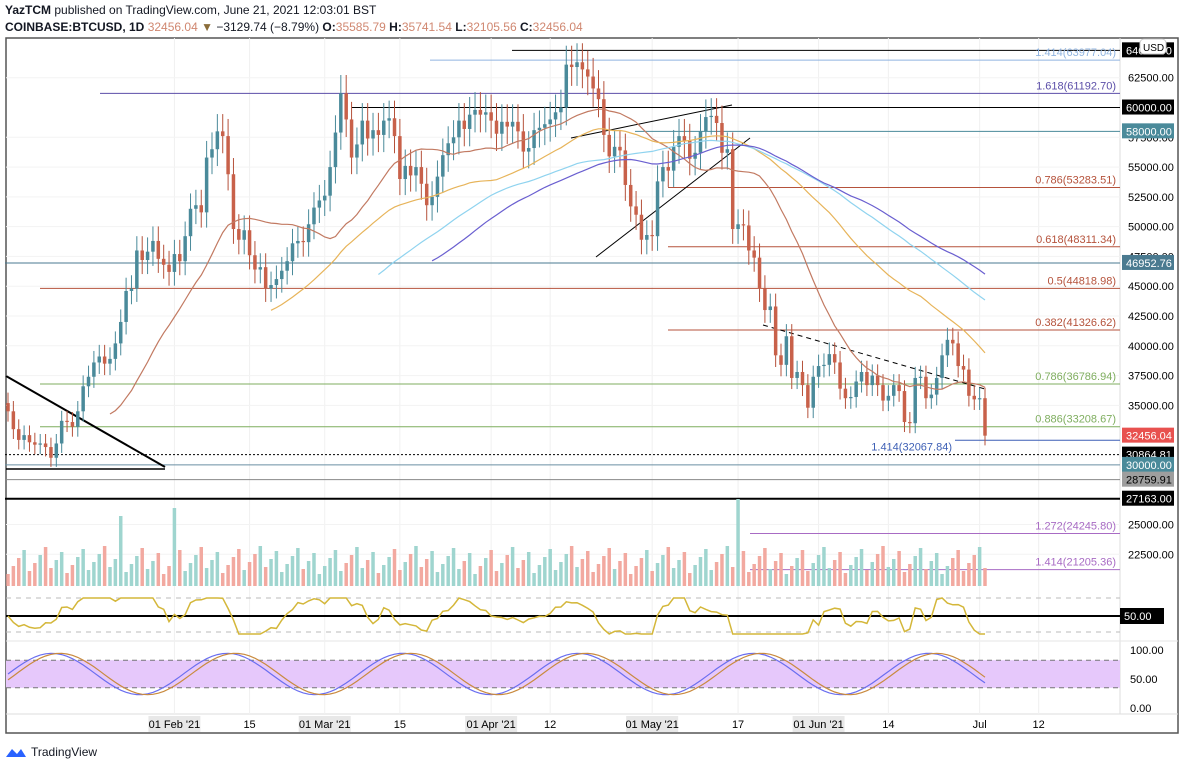 Image resolution: width=1186 pixels, height=768 pixels. I want to click on brand-name: TradingView, so click(64, 752).